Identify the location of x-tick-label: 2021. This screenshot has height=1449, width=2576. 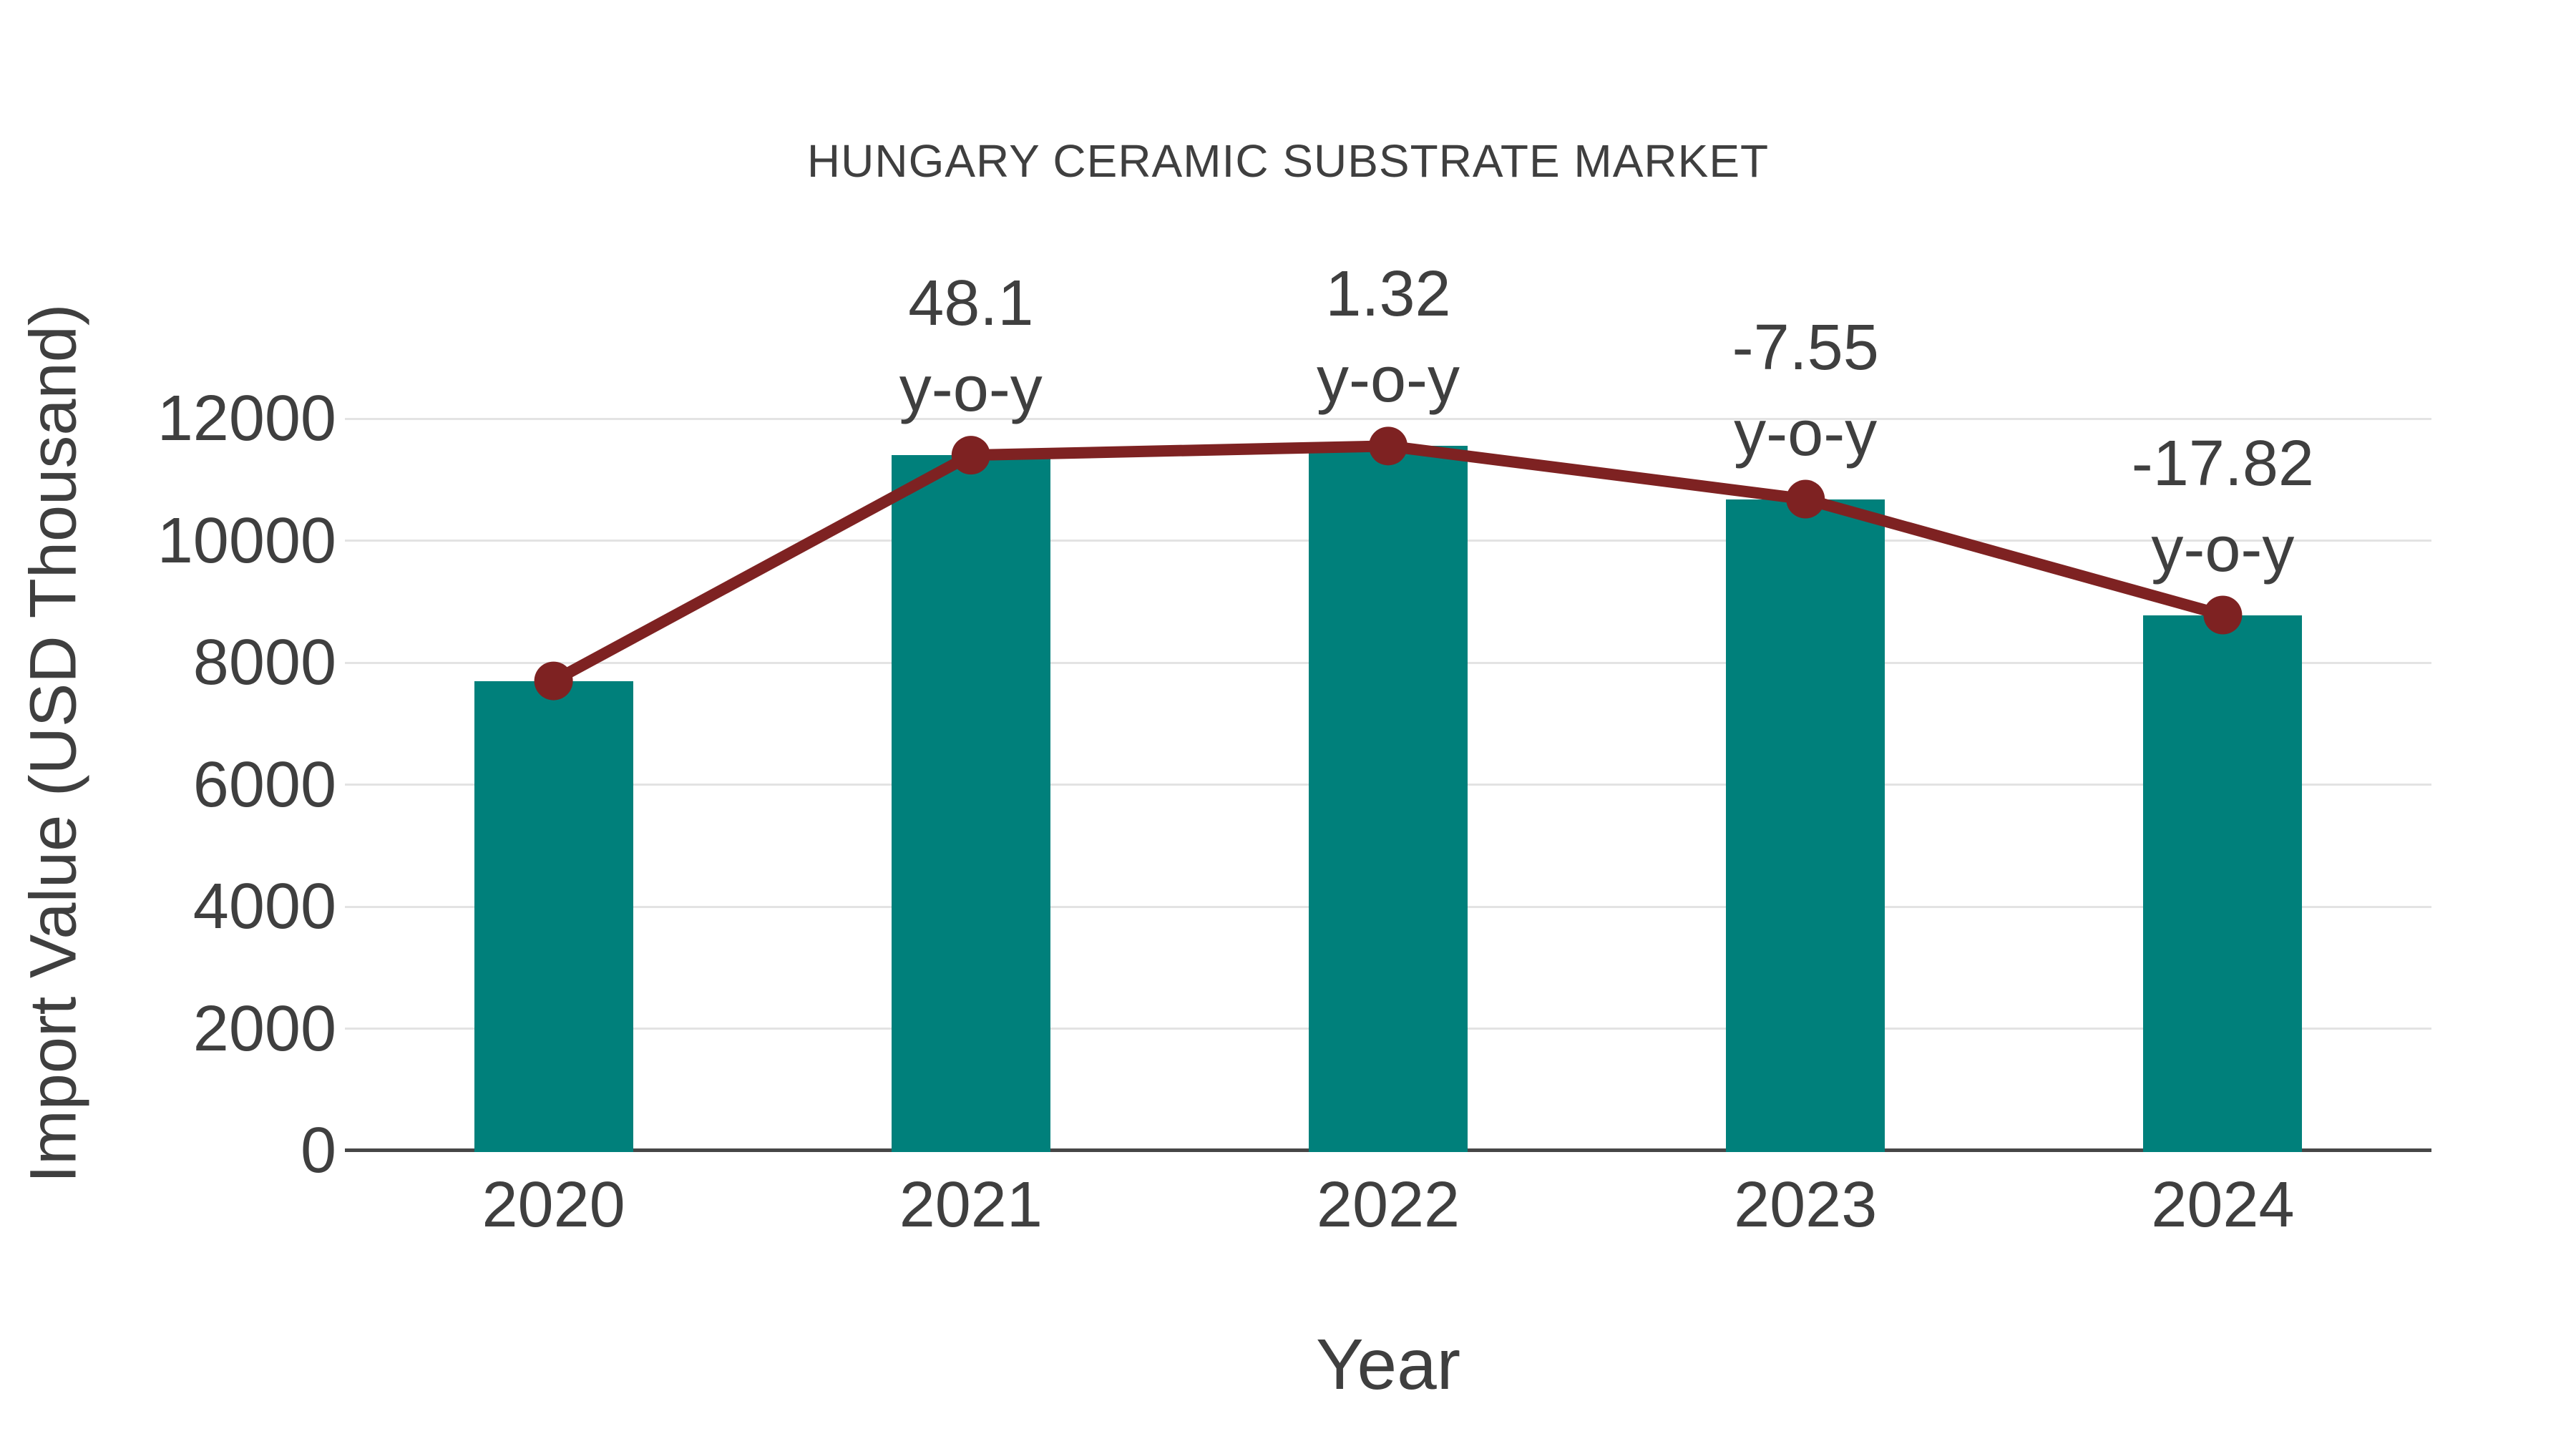
(971, 1205).